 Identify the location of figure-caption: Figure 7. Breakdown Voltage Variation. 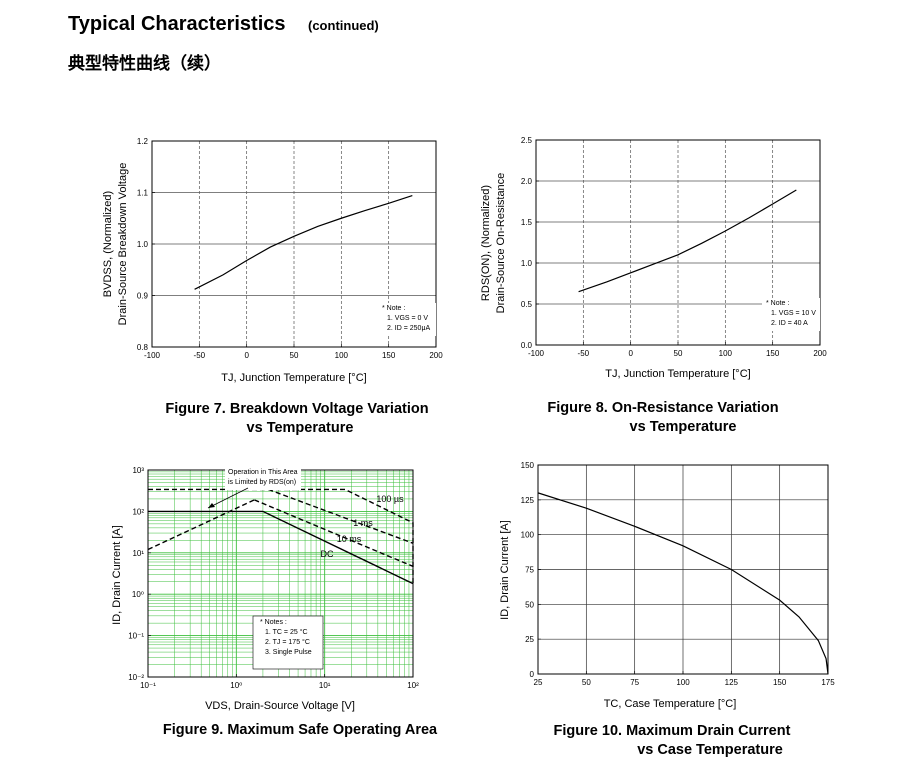
(296, 409).